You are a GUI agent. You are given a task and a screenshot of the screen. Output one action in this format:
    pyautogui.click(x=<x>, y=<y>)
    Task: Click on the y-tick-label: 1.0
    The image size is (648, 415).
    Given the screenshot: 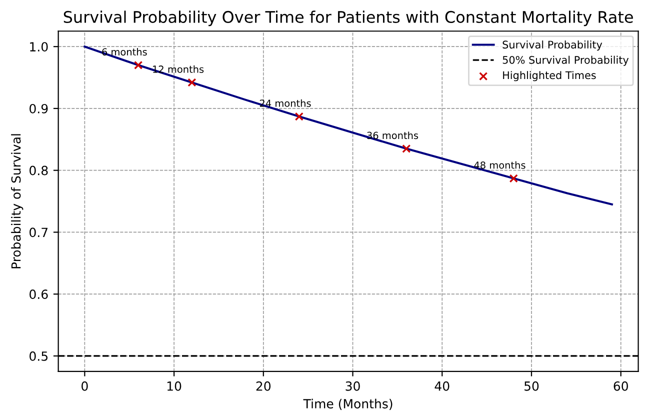 What is the action you would take?
    pyautogui.click(x=39, y=47)
    